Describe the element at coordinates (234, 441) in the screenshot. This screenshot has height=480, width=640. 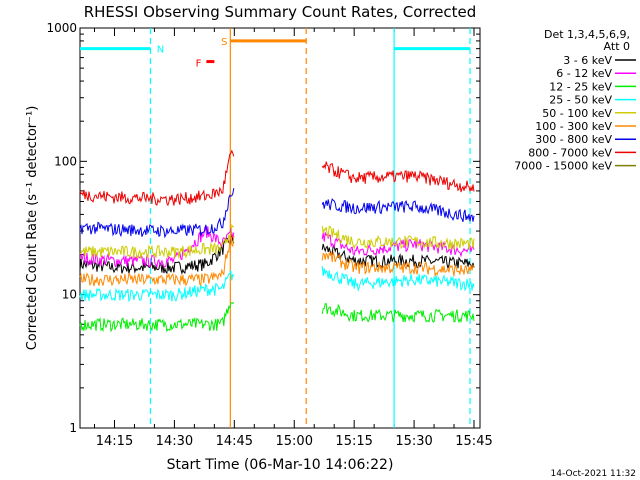
I see `x-tick-label: 14:45` at that location.